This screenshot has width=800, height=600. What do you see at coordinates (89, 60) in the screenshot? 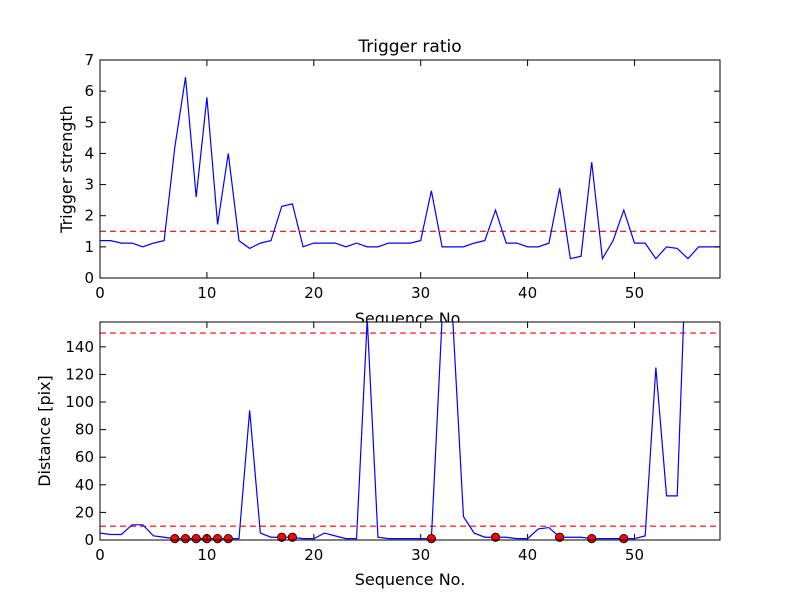
I see `y-tick-label: 7` at bounding box center [89, 60].